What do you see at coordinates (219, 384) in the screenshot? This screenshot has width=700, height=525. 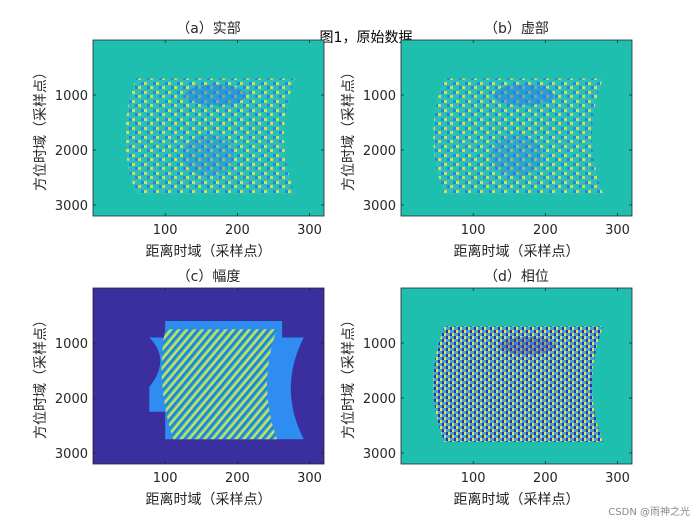 I see `amplitude-texture` at bounding box center [219, 384].